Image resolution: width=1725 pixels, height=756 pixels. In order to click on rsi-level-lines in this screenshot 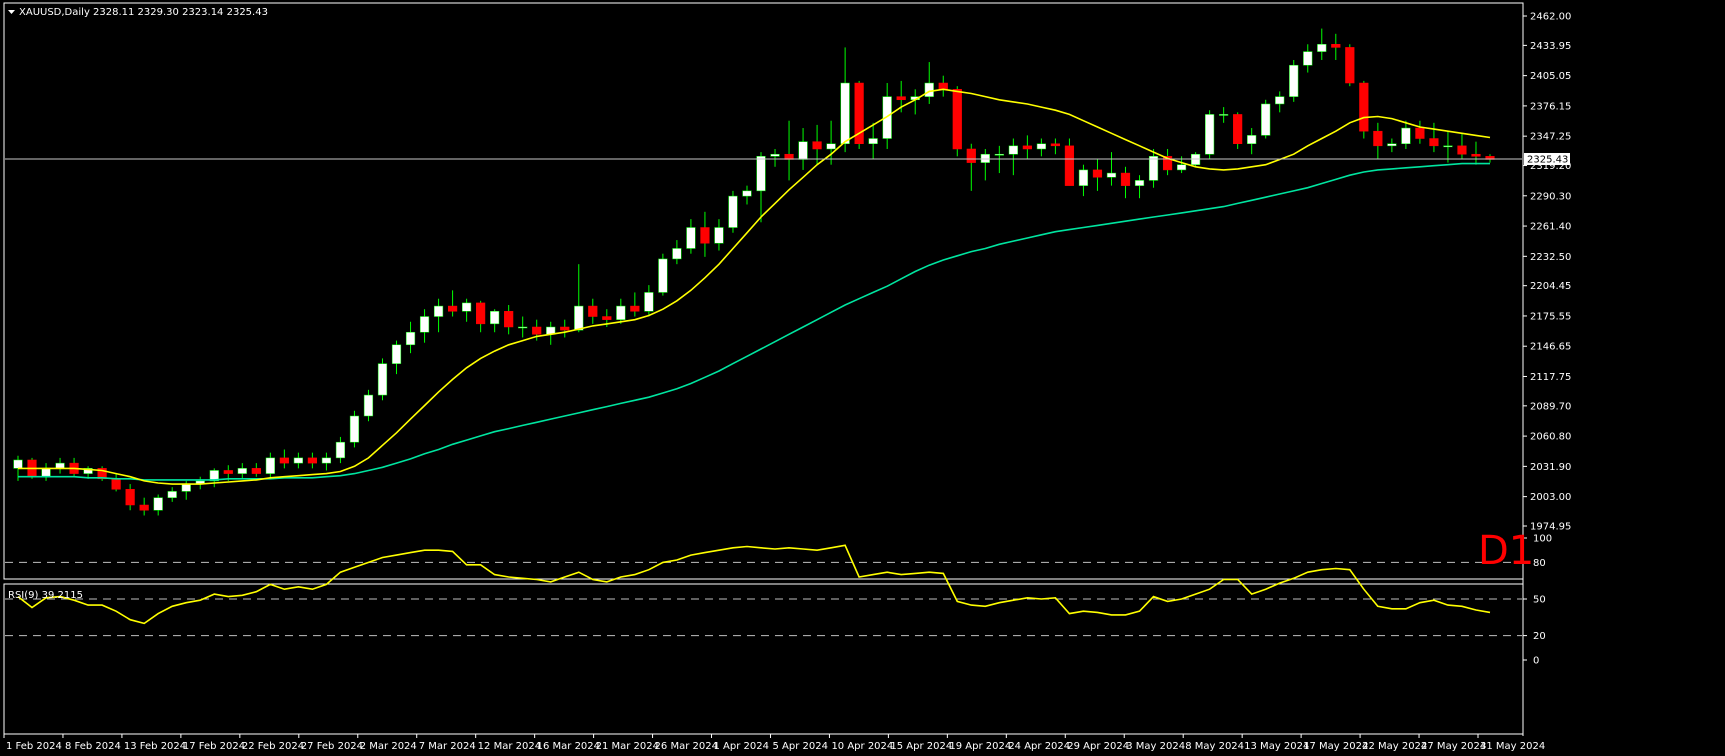, I will do `click(763, 599)`.